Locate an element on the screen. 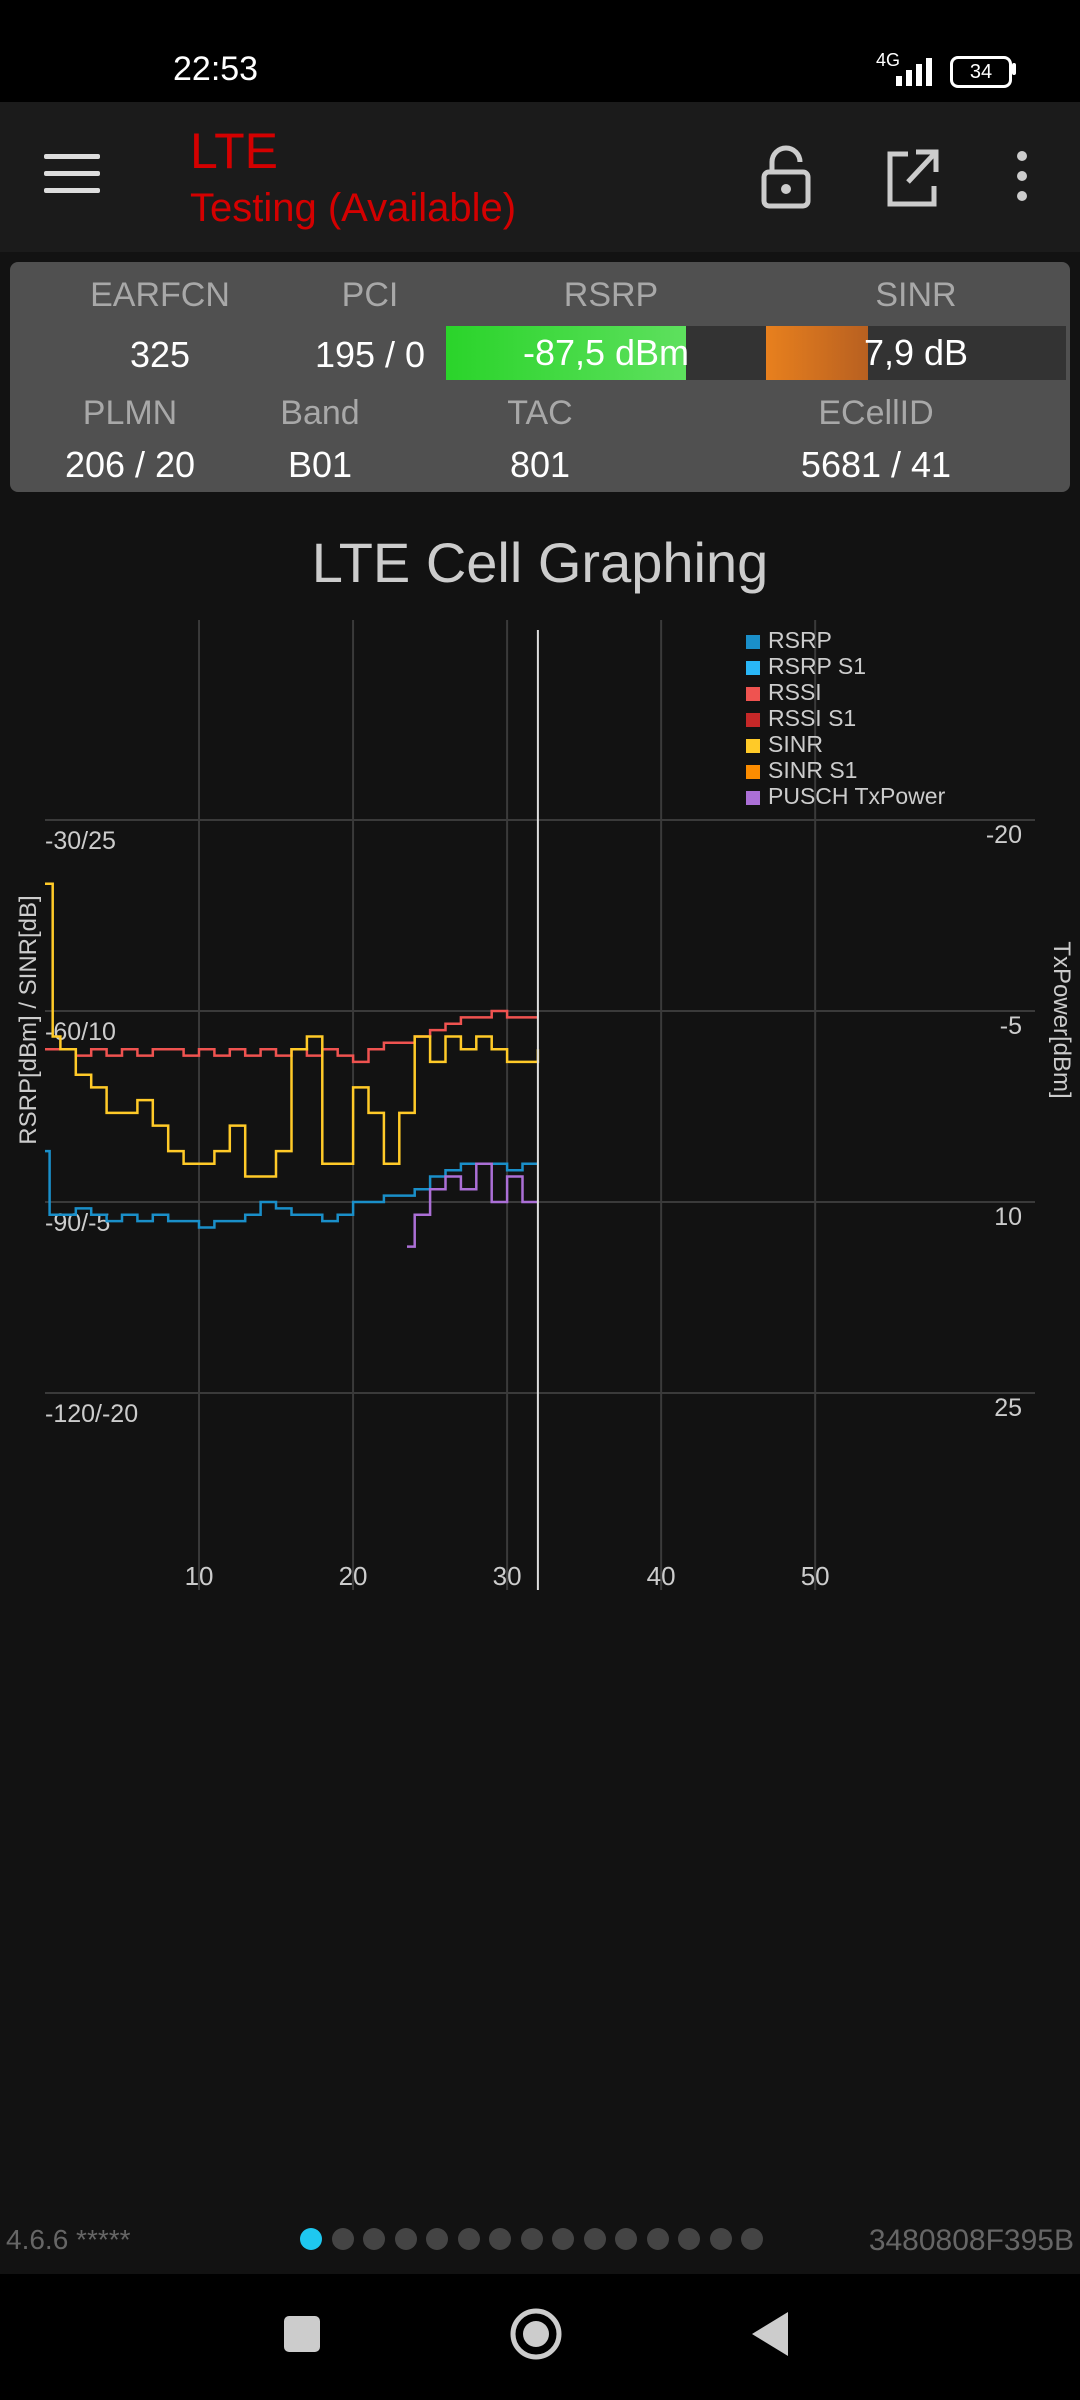 The image size is (1080, 2400). more-options-icon is located at coordinates (1022, 177).